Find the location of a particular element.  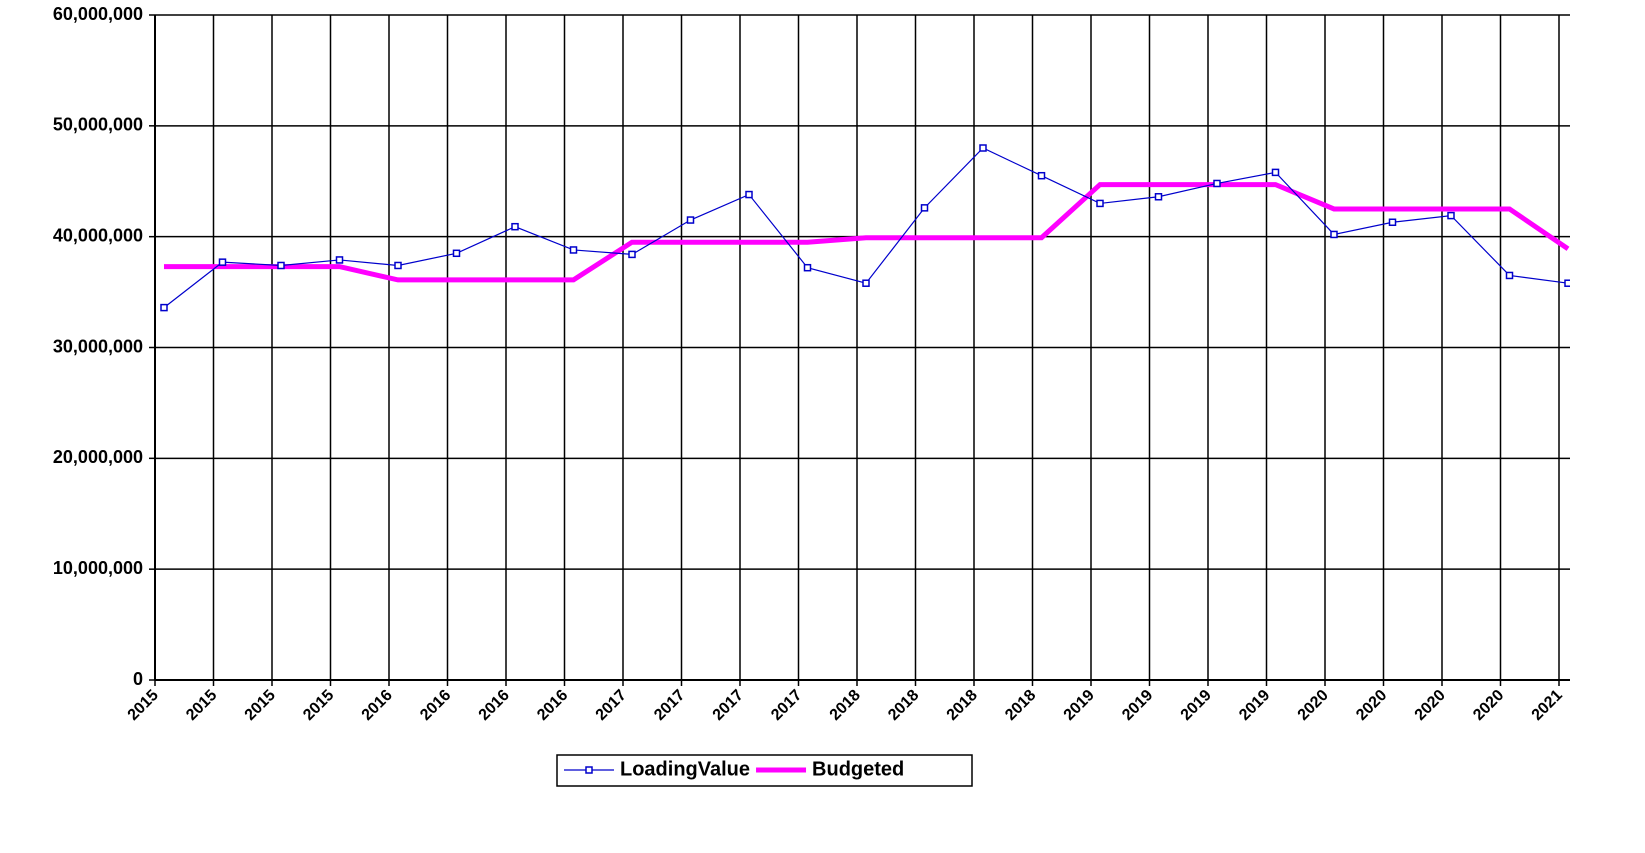

y-tick-label: 50,000,000 is located at coordinates (98, 125).